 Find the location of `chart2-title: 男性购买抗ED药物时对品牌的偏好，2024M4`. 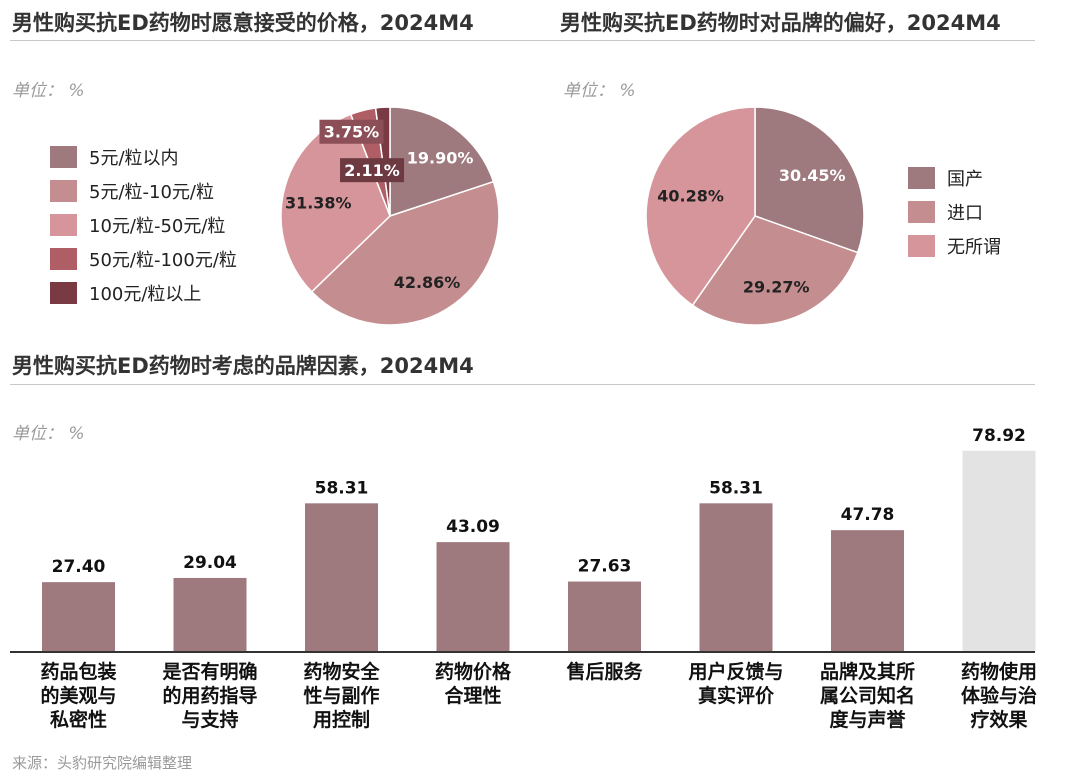

chart2-title: 男性购买抗ED药物时对品牌的偏好，2024M4 is located at coordinates (780, 23).